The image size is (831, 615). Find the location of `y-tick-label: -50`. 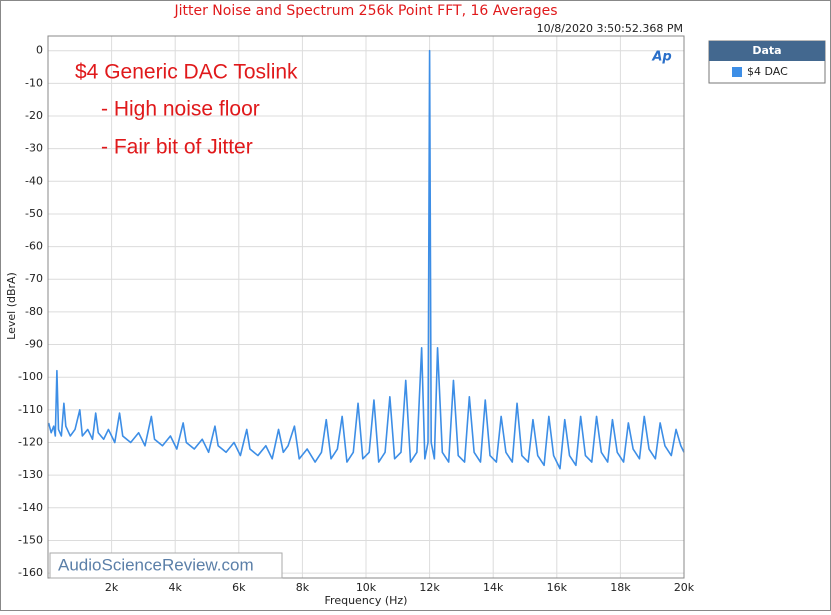

y-tick-label: -50 is located at coordinates (34, 213).